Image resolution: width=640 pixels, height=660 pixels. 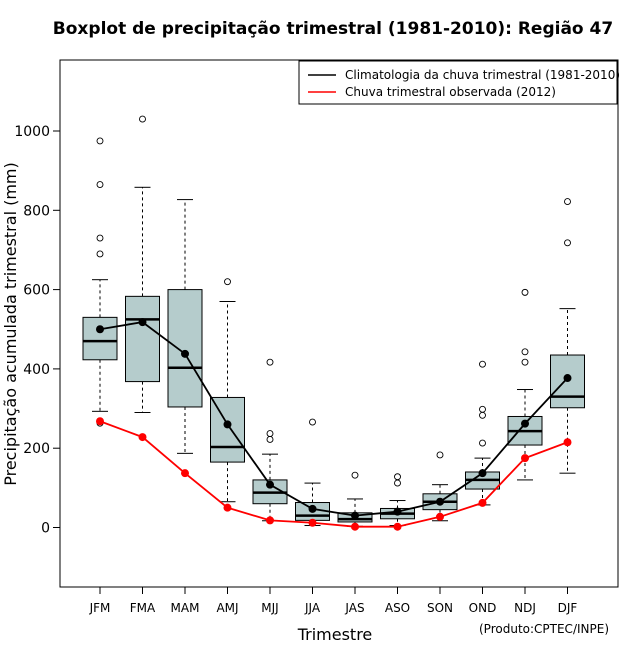 What do you see at coordinates (450, 92) in the screenshot?
I see `legend-label-observed: Chuva trimestral observada (2012)` at bounding box center [450, 92].